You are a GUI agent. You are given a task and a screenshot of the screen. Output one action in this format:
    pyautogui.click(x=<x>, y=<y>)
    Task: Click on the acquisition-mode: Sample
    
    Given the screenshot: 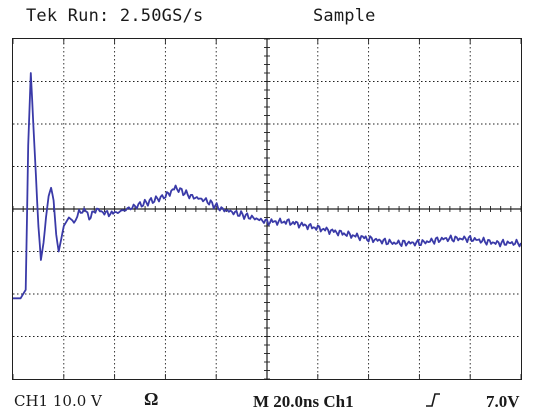 What is the action you would take?
    pyautogui.click(x=344, y=16)
    